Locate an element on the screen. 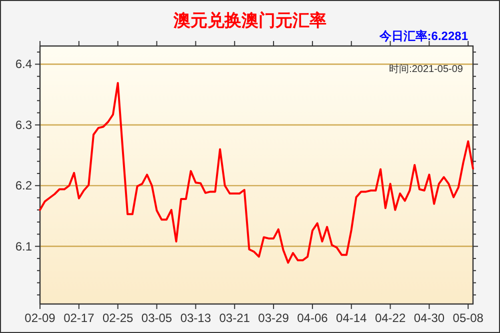 The width and height of the screenshot is (500, 333). x-tick-label: 05-08 is located at coordinates (468, 318).